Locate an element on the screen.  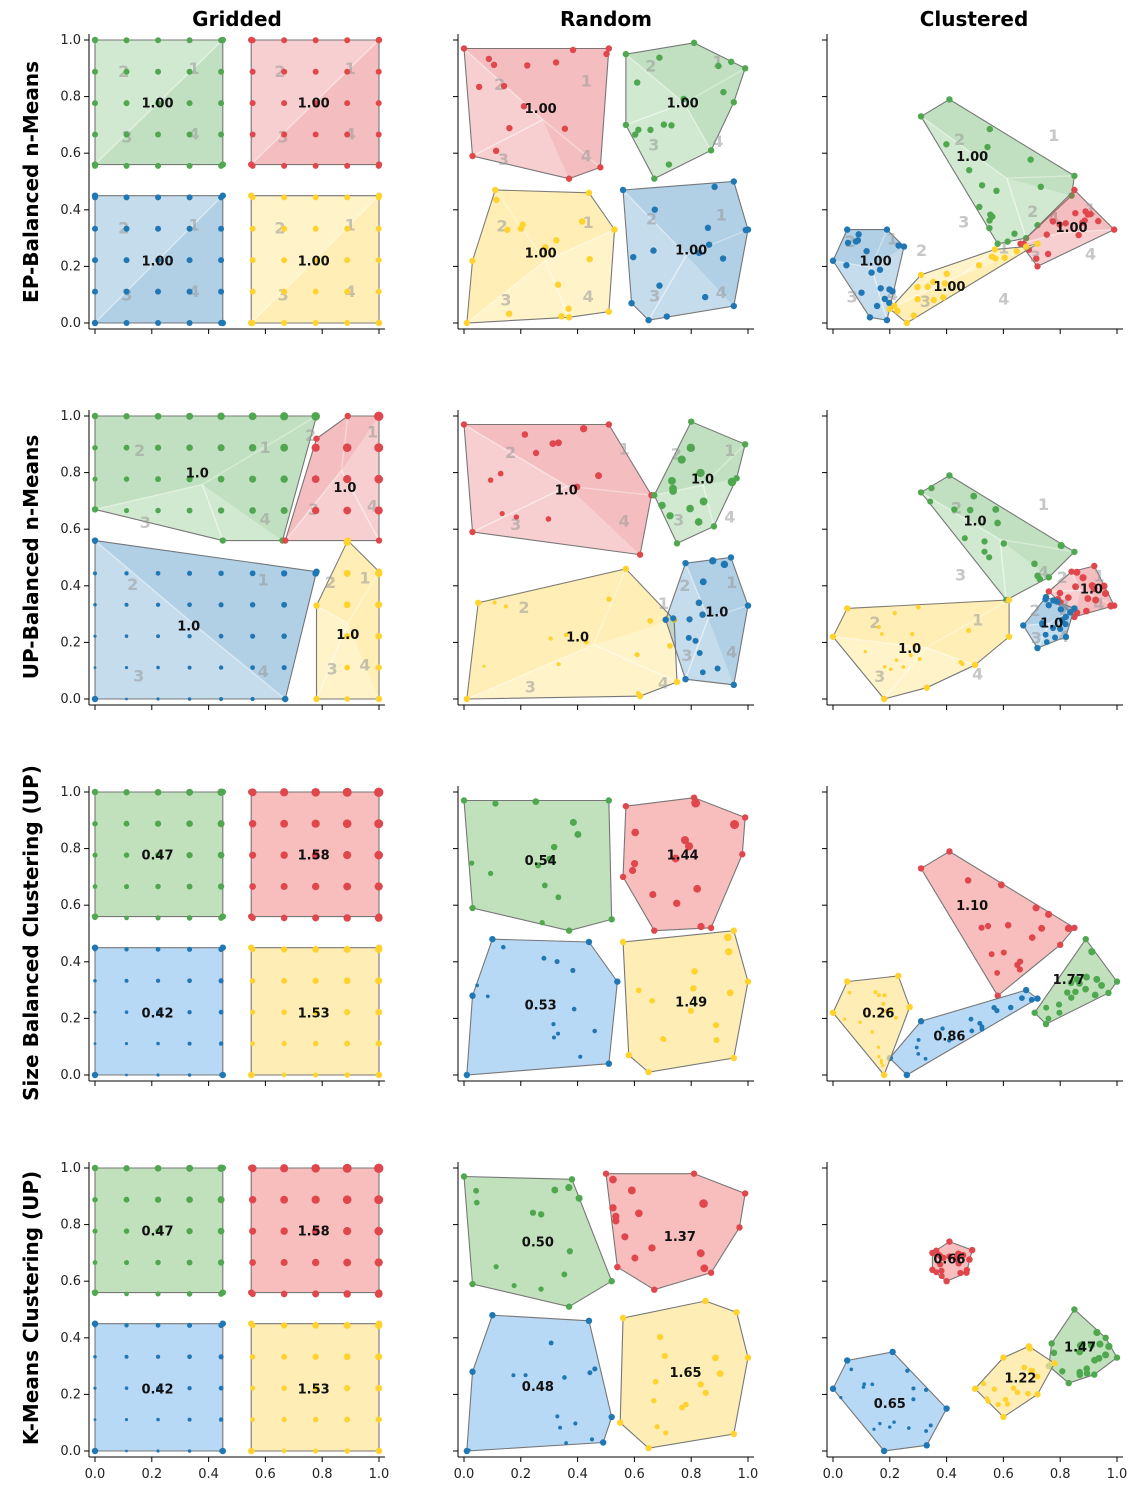
cluster-green: 1 2 3 4 1.00 is located at coordinates (997, 171).